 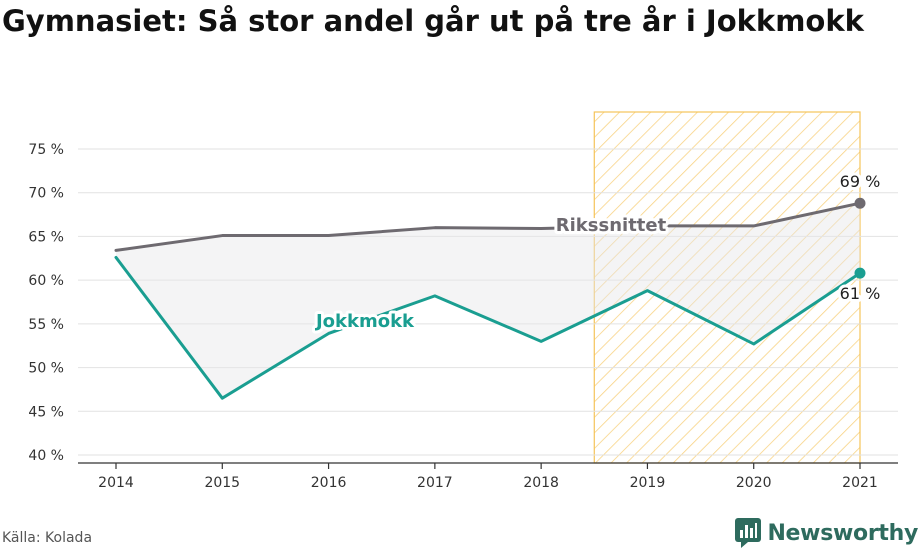 I want to click on y-tick-label: 40 %, so click(x=46, y=456).